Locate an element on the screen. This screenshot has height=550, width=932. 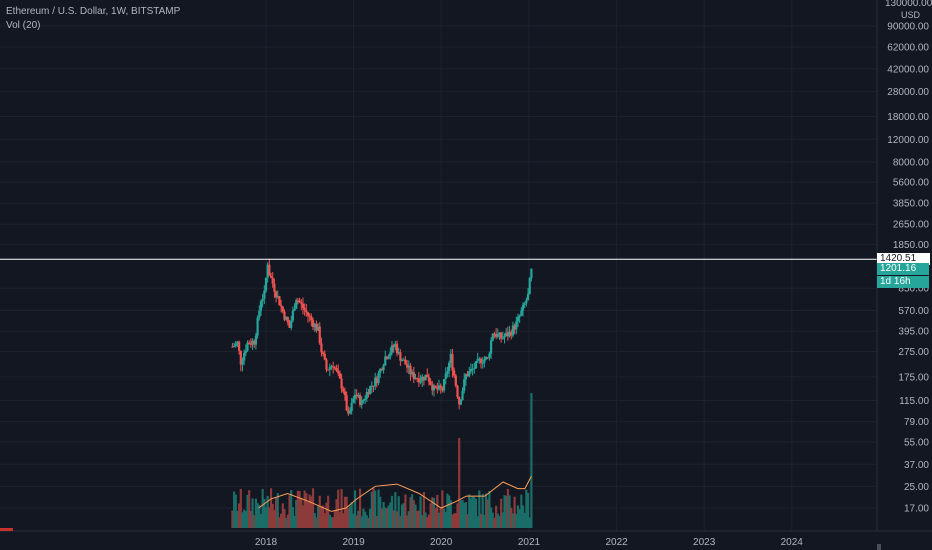
price-tick-label: 90000.00 is located at coordinates (908, 27).